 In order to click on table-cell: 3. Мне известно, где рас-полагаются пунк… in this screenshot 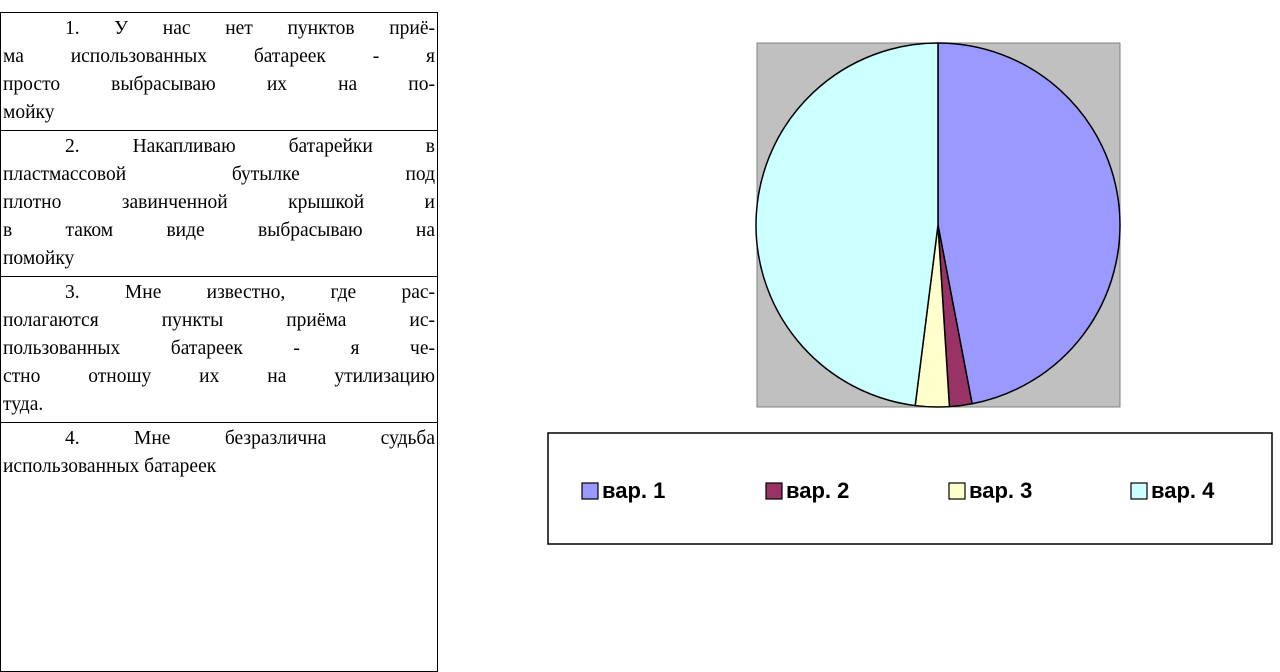, I will do `click(219, 350)`.